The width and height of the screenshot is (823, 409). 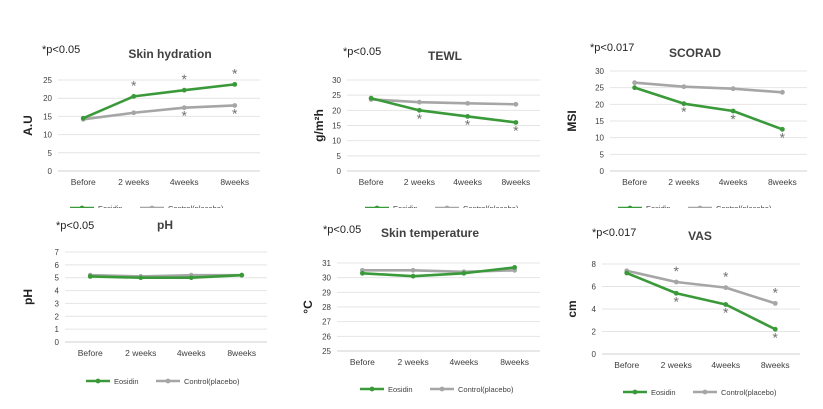 I want to click on y-tick-label: 15, so click(x=47, y=116).